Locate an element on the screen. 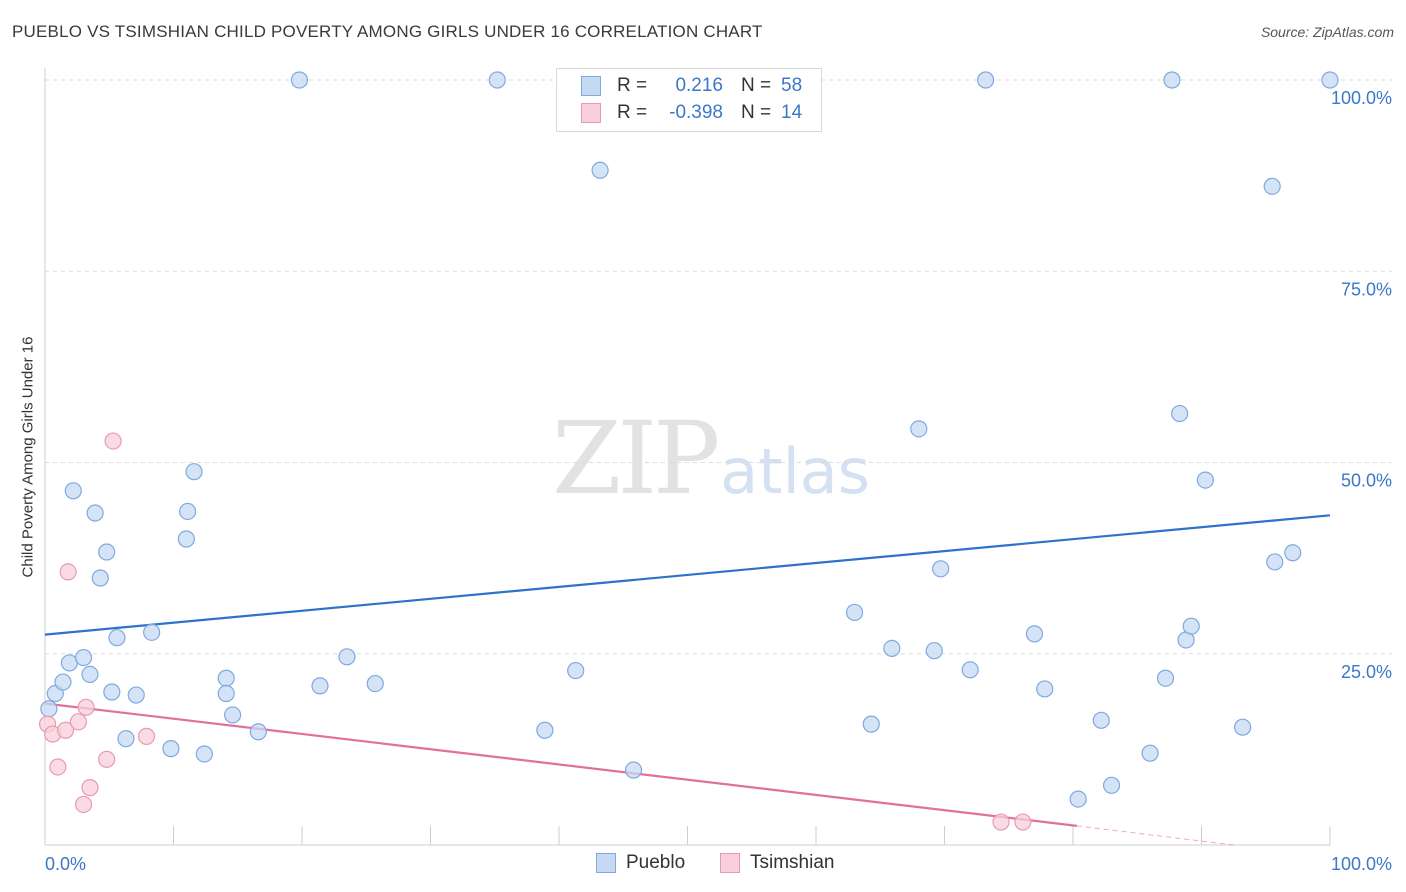  bottom-legend-tsimshian: Tsimshian is located at coordinates (777, 863).